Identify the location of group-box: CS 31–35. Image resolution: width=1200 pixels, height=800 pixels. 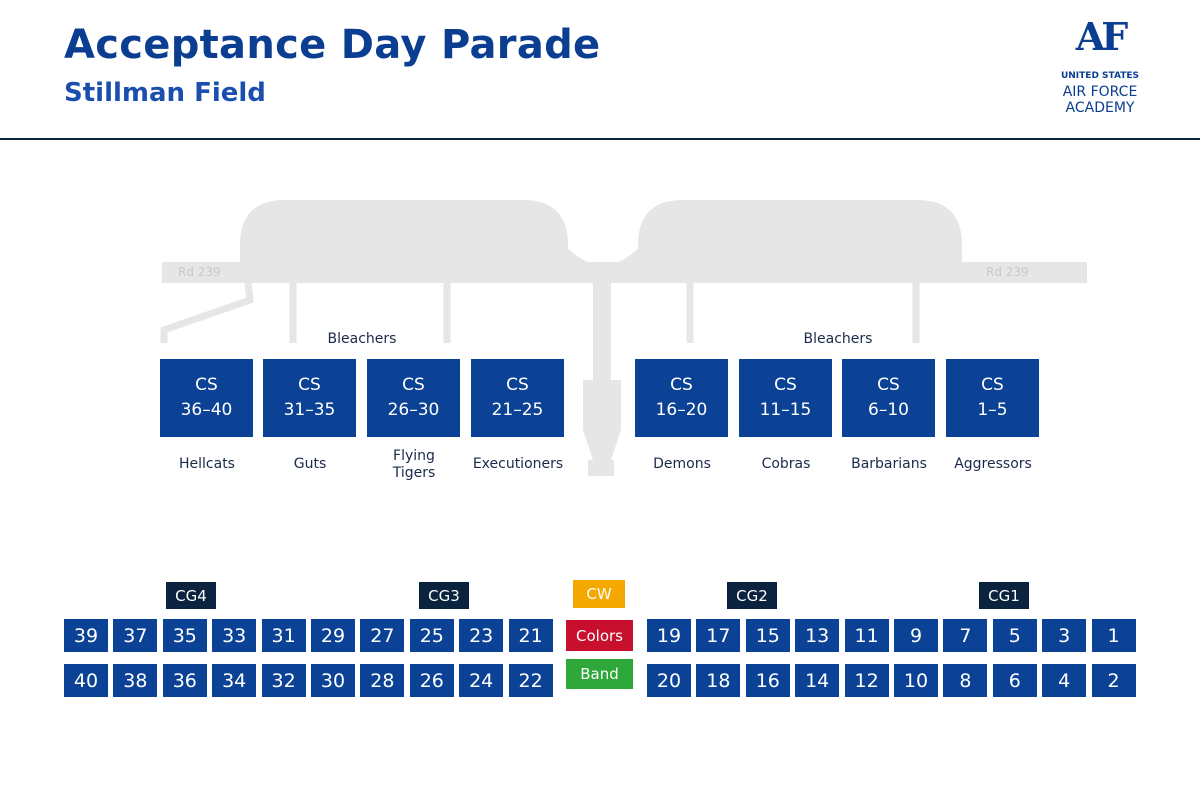
(309, 398).